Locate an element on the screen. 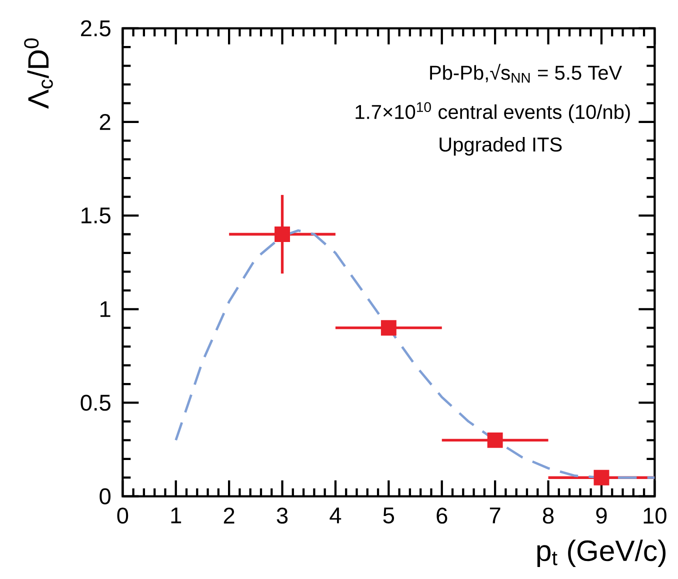 This screenshot has height=579, width=678. x-tick-label: 4 is located at coordinates (336, 516).